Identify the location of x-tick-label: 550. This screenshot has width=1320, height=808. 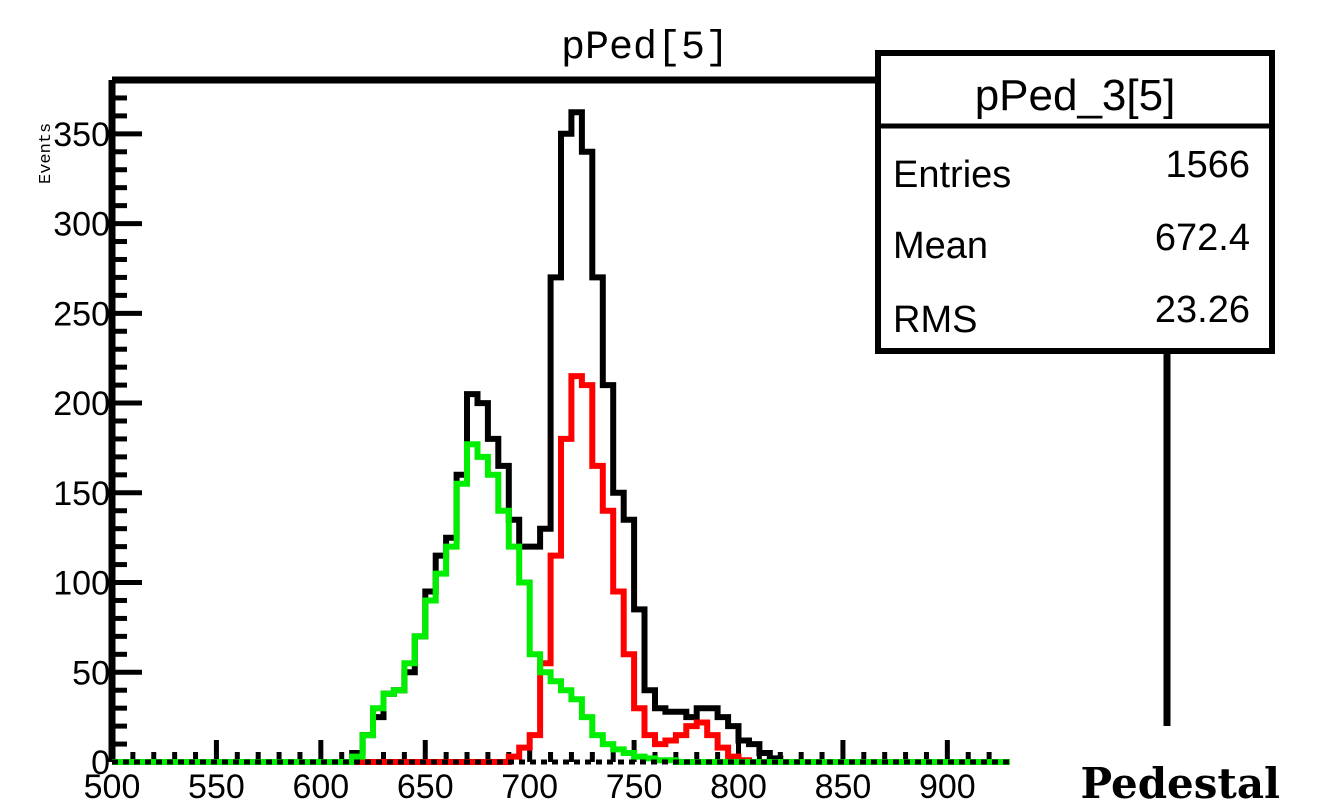
(216, 787).